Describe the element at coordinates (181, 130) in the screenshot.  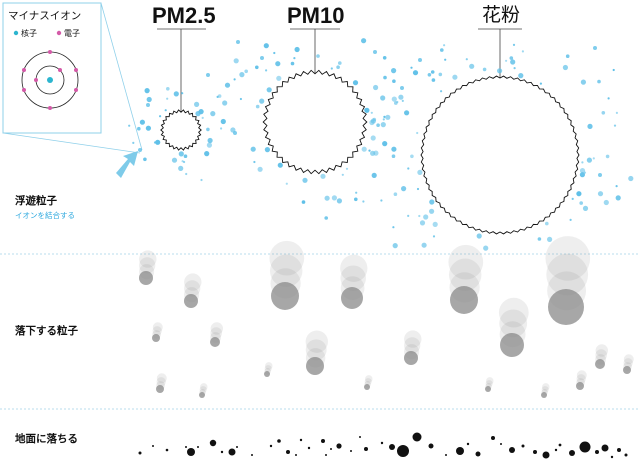
I see `pm25-particle` at that location.